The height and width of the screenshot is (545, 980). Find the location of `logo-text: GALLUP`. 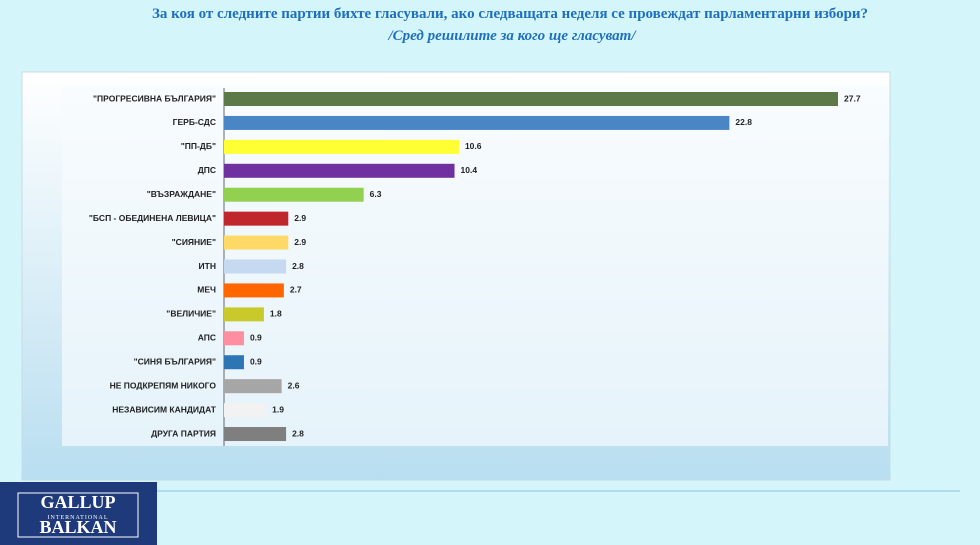

logo-text: GALLUP is located at coordinates (77, 502).